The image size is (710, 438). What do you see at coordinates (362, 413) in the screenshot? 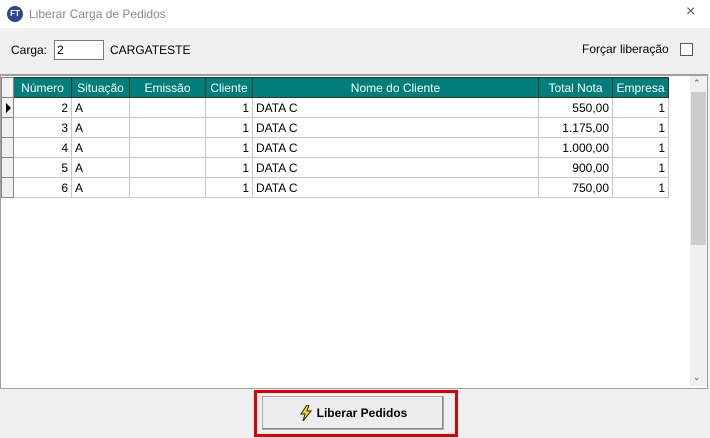
I see `liberar-pedidos-label: Liberar Pedidos` at bounding box center [362, 413].